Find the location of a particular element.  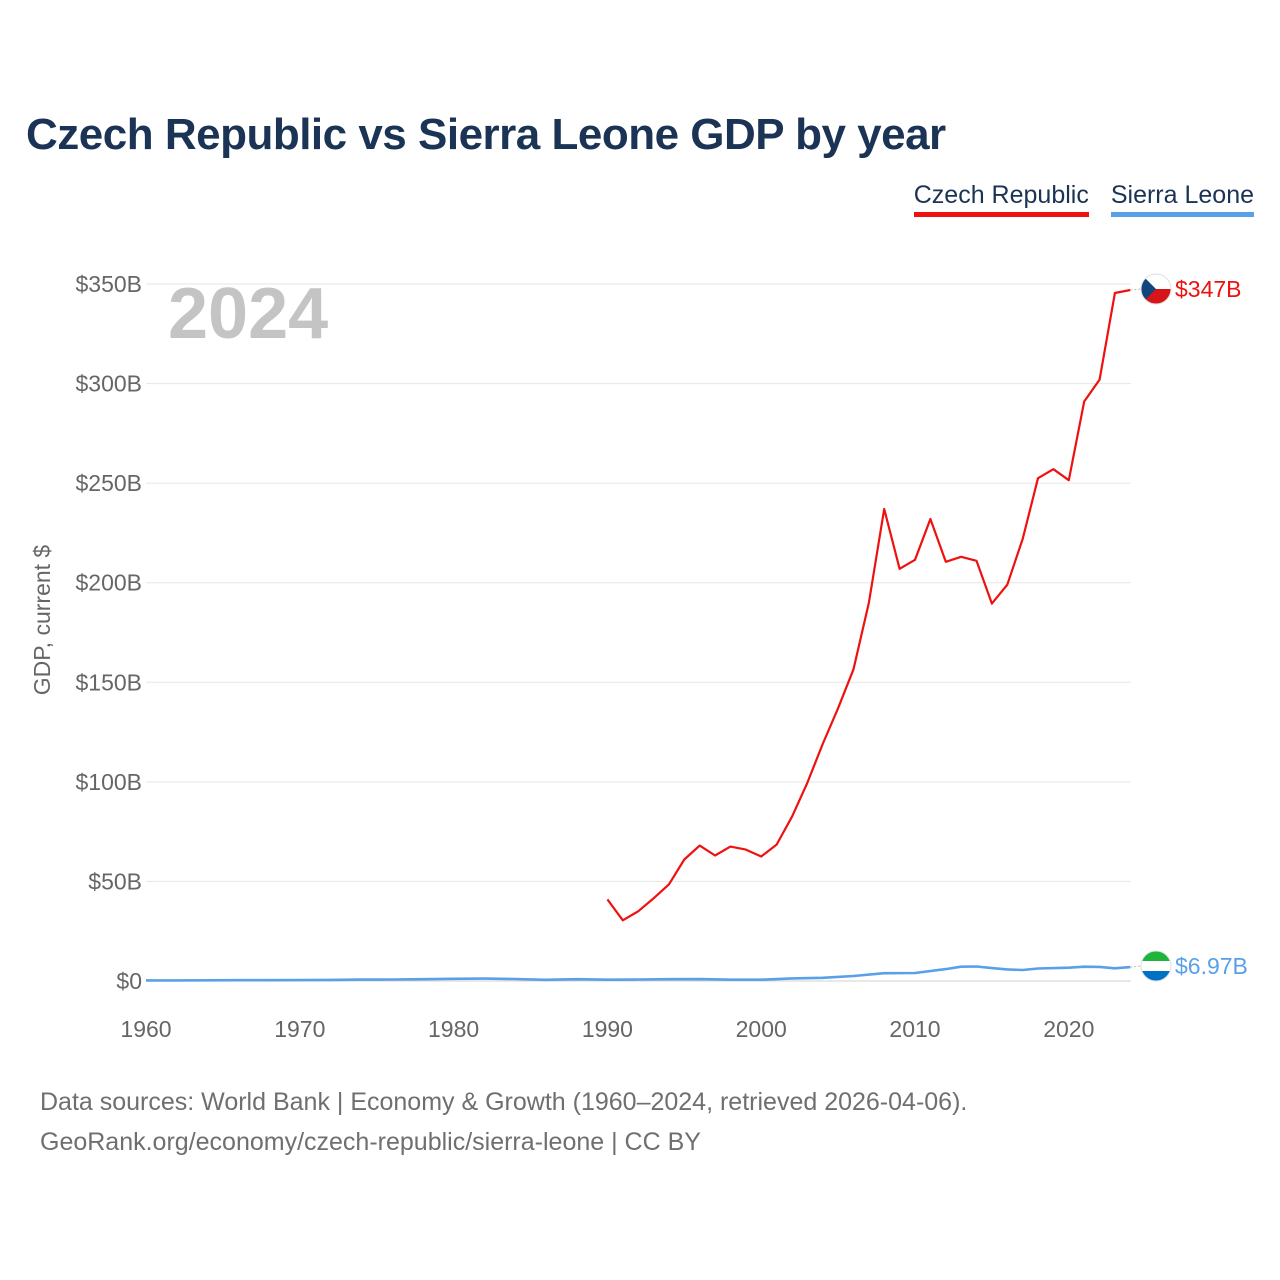

czech-flag-icon is located at coordinates (1156, 289).